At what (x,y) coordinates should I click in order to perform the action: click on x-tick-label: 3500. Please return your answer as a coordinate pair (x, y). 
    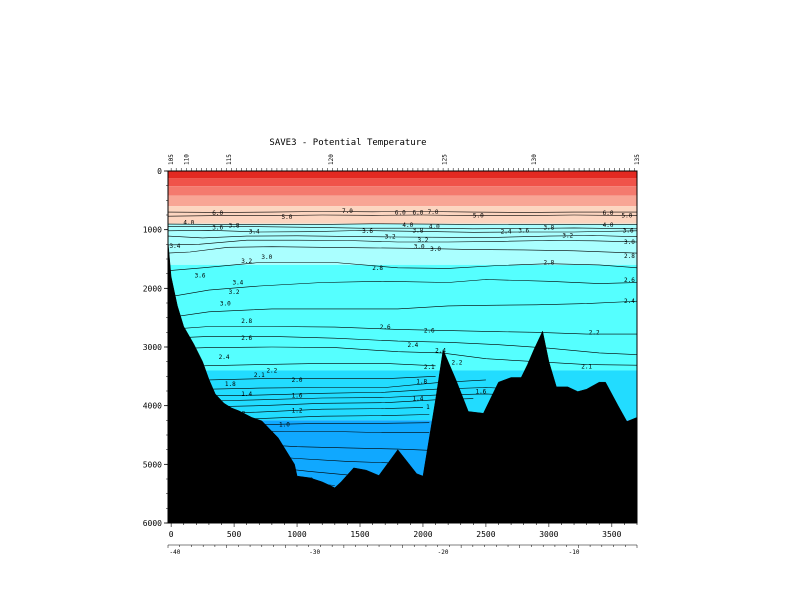
    Looking at the image, I should click on (611, 534).